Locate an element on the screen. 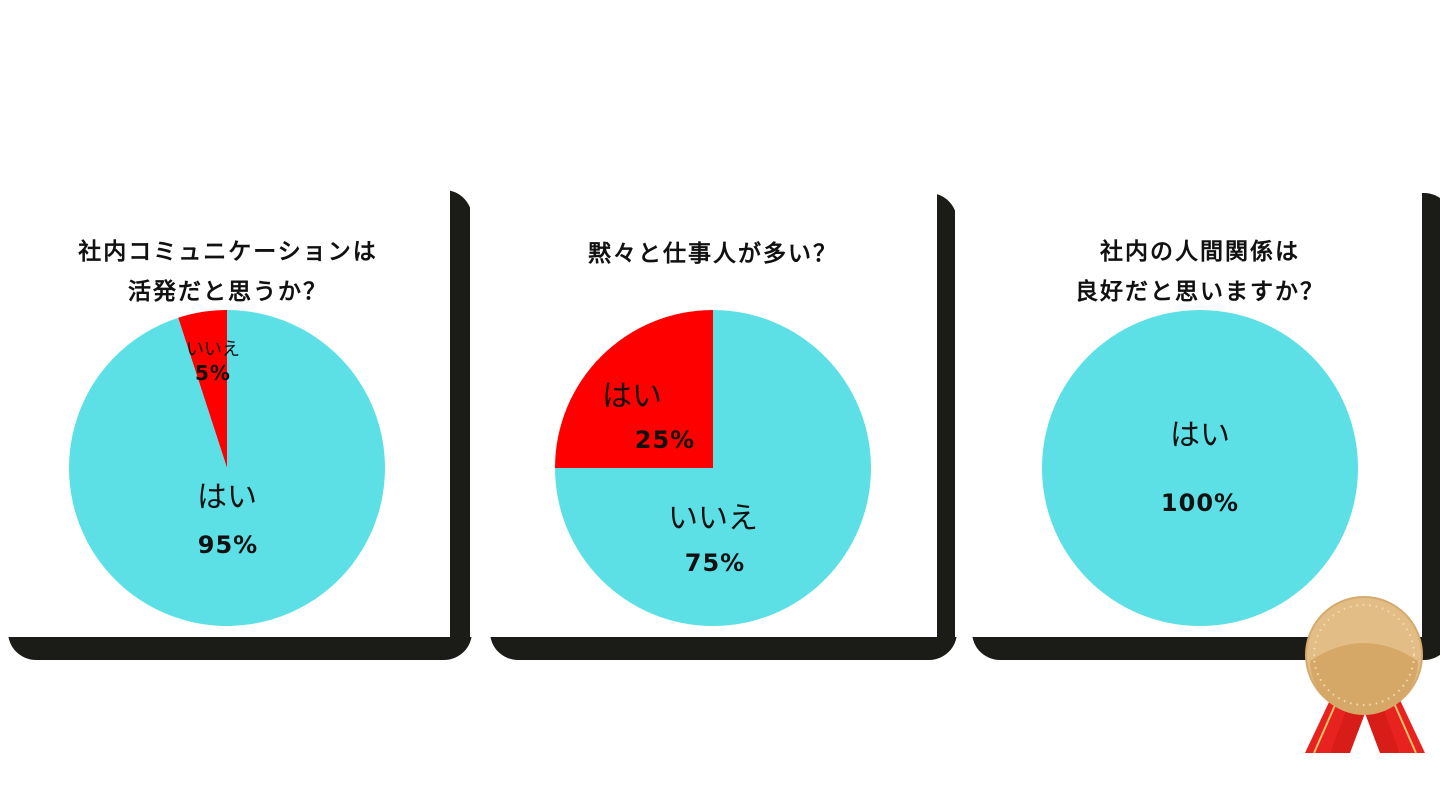 The image size is (1440, 810). chart-2-slice-yes-value: 25% is located at coordinates (665, 440).